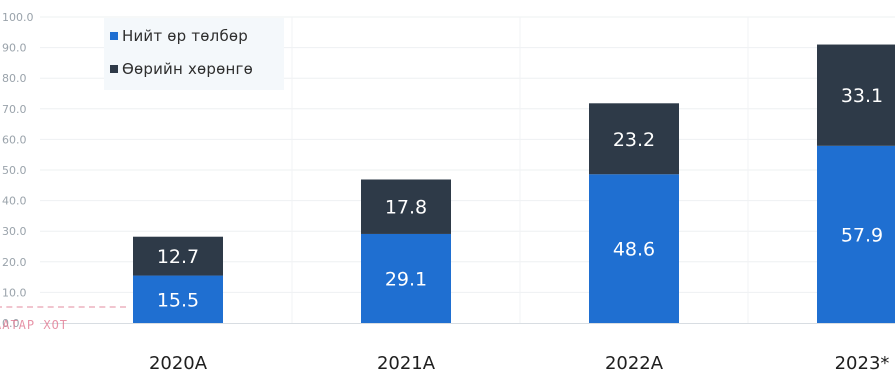 The height and width of the screenshot is (376, 895). I want to click on data-label: 15.5, so click(178, 300).